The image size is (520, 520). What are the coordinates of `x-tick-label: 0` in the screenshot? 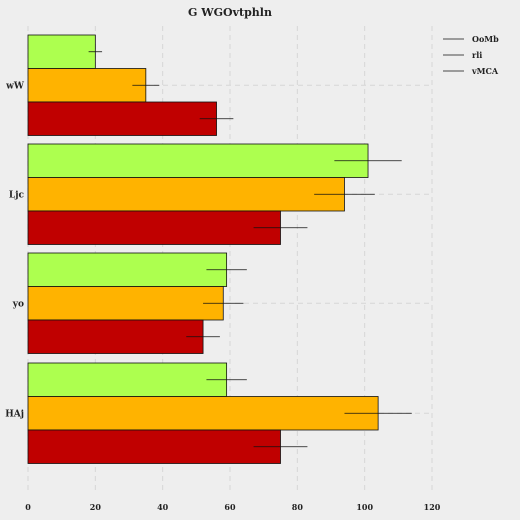 It's located at (28, 507).